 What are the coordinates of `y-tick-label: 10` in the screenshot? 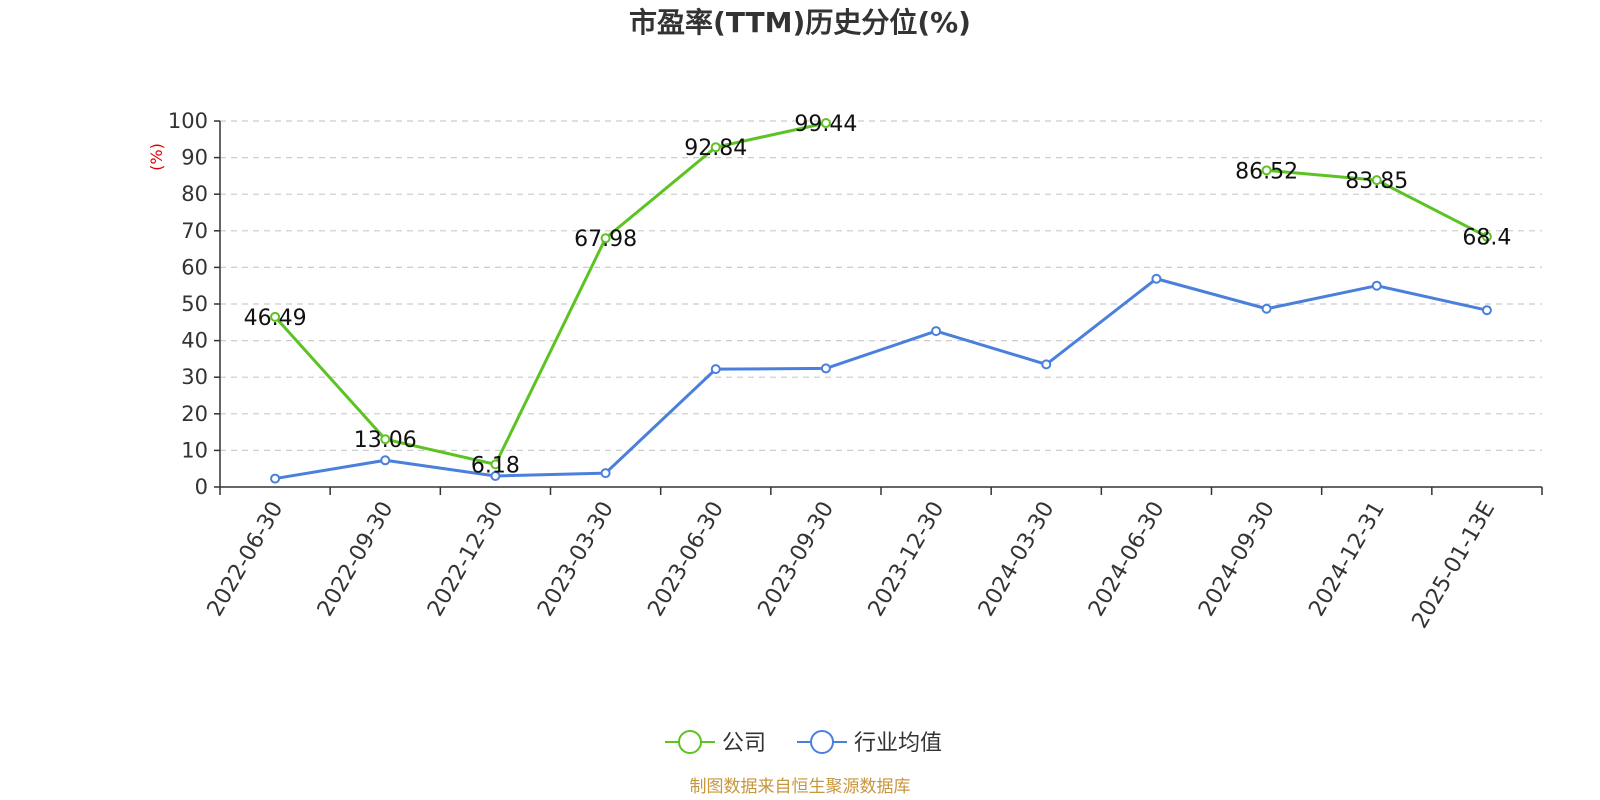 It's located at (194, 450).